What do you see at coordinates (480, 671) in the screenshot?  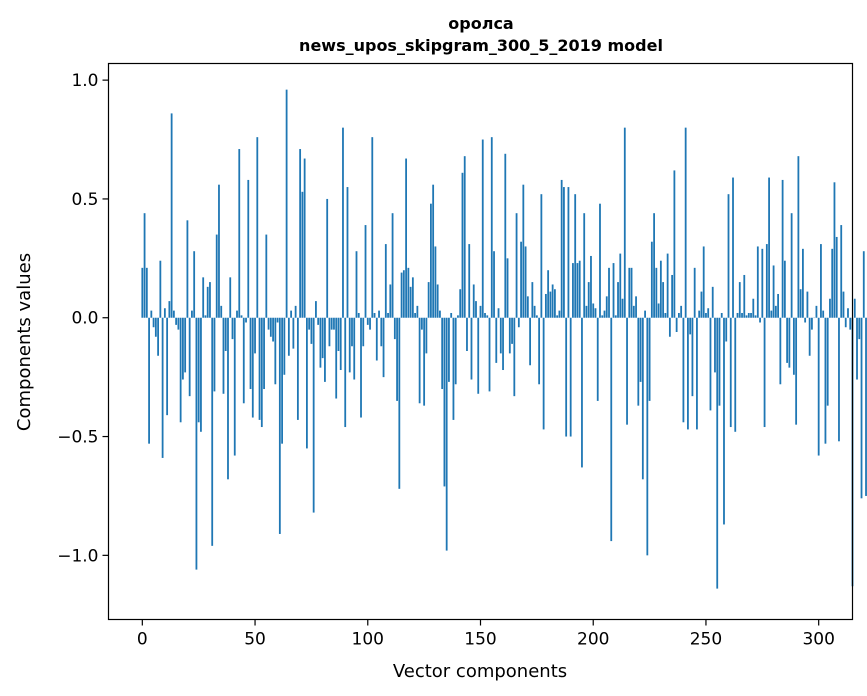 I see `x-axis-label: Vector components` at bounding box center [480, 671].